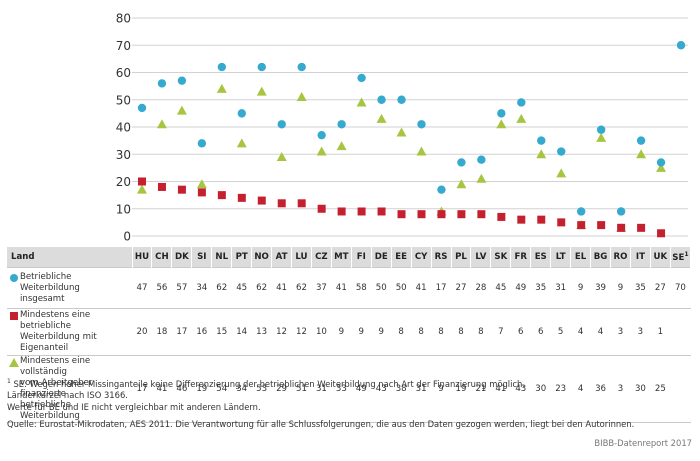 This screenshot has width=700, height=461. I want to click on value-cell: 51, so click(301, 389).